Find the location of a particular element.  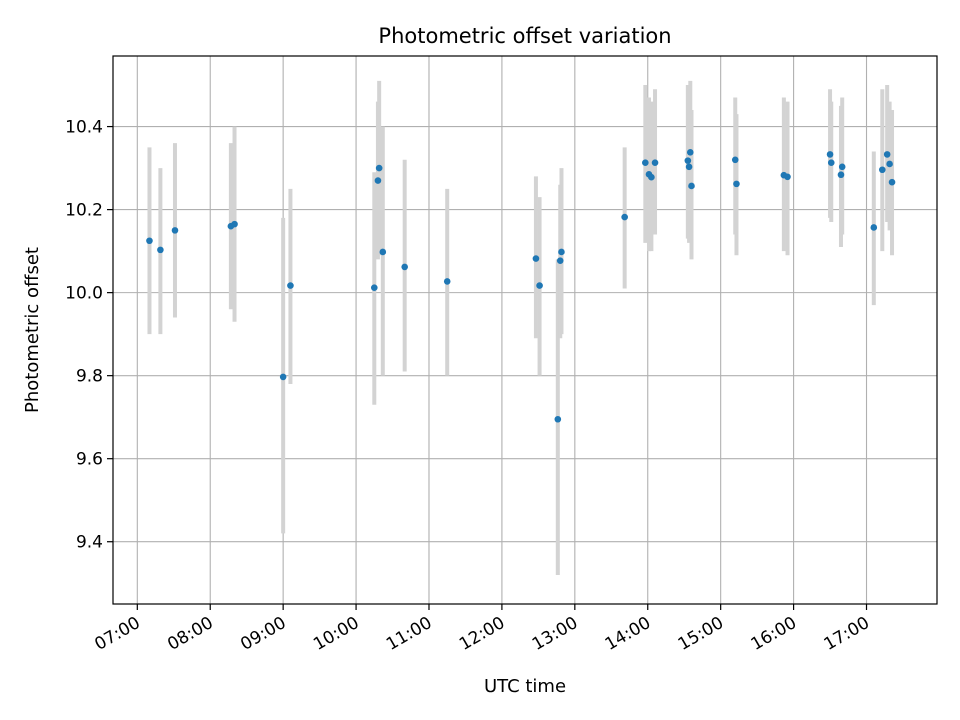

y-tick-label: 9.6 is located at coordinates (89, 460).